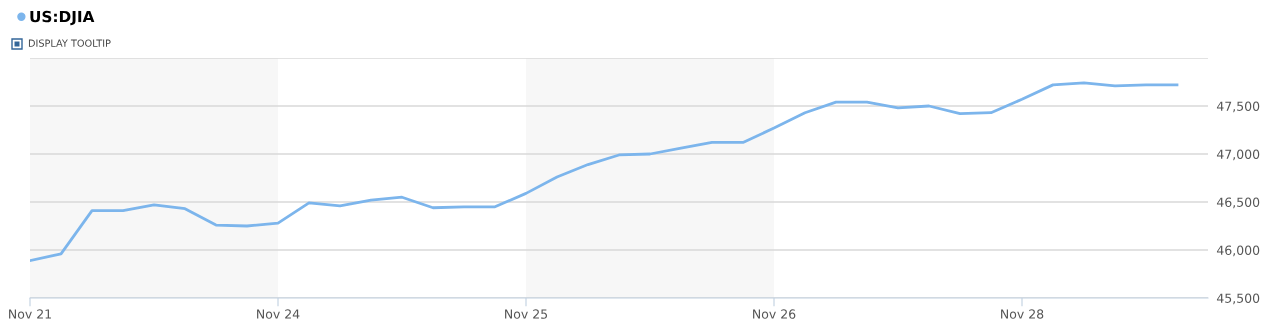  Describe the element at coordinates (1238, 251) in the screenshot. I see `y-tick-label: 46,000` at that location.